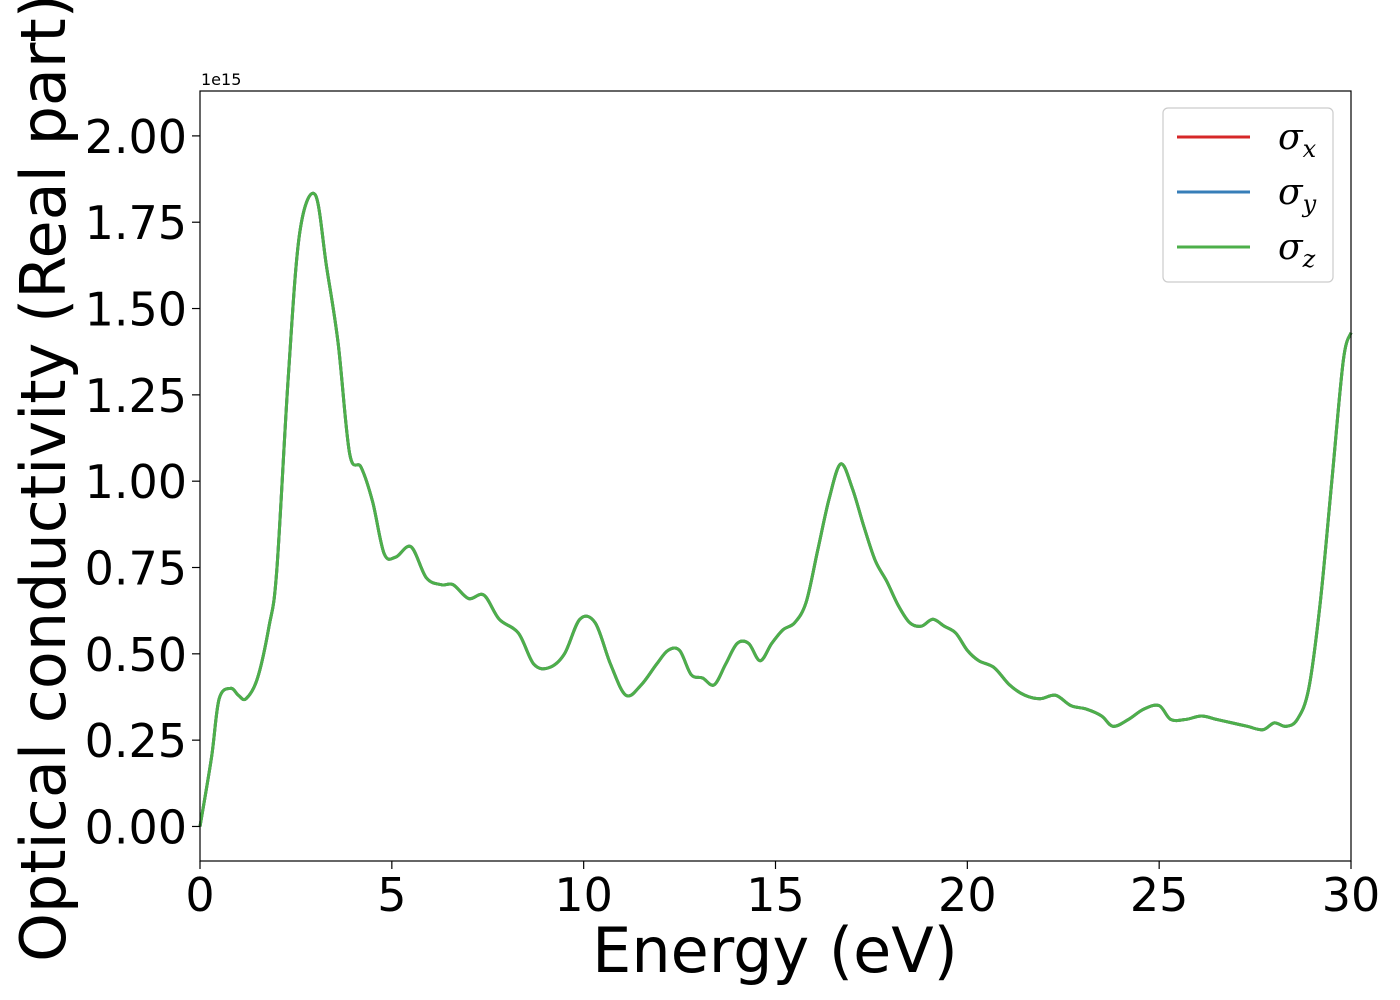  Describe the element at coordinates (136, 741) in the screenshot. I see `y-tick-label: 0.25` at that location.